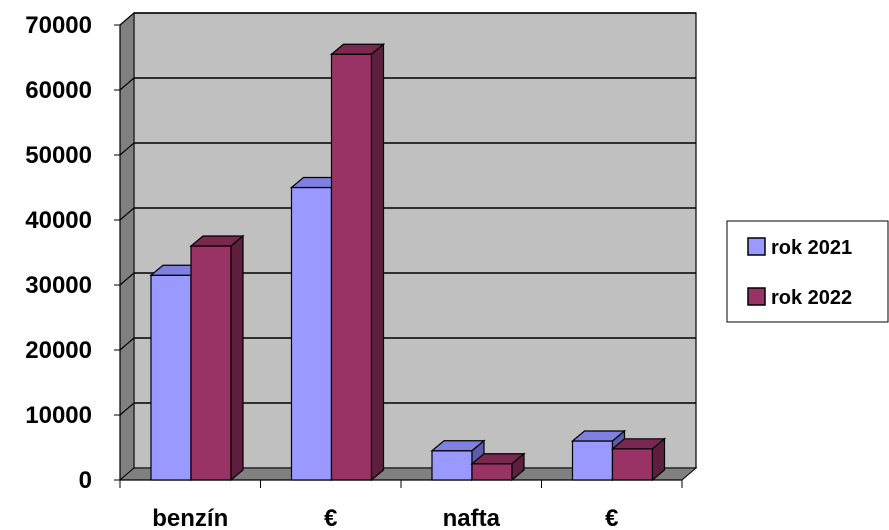 Image resolution: width=889 pixels, height=530 pixels. Describe the element at coordinates (58, 220) in the screenshot. I see `y-tick-label: 40000` at that location.